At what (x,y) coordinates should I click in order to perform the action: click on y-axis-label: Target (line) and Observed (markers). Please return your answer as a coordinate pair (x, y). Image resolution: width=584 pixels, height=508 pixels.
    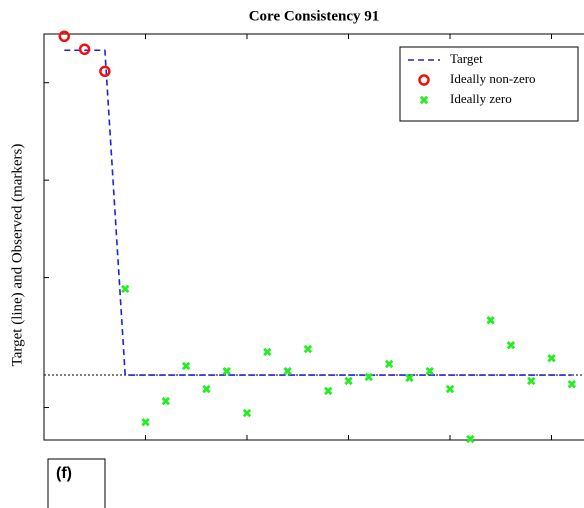
    Looking at the image, I should click on (17, 255).